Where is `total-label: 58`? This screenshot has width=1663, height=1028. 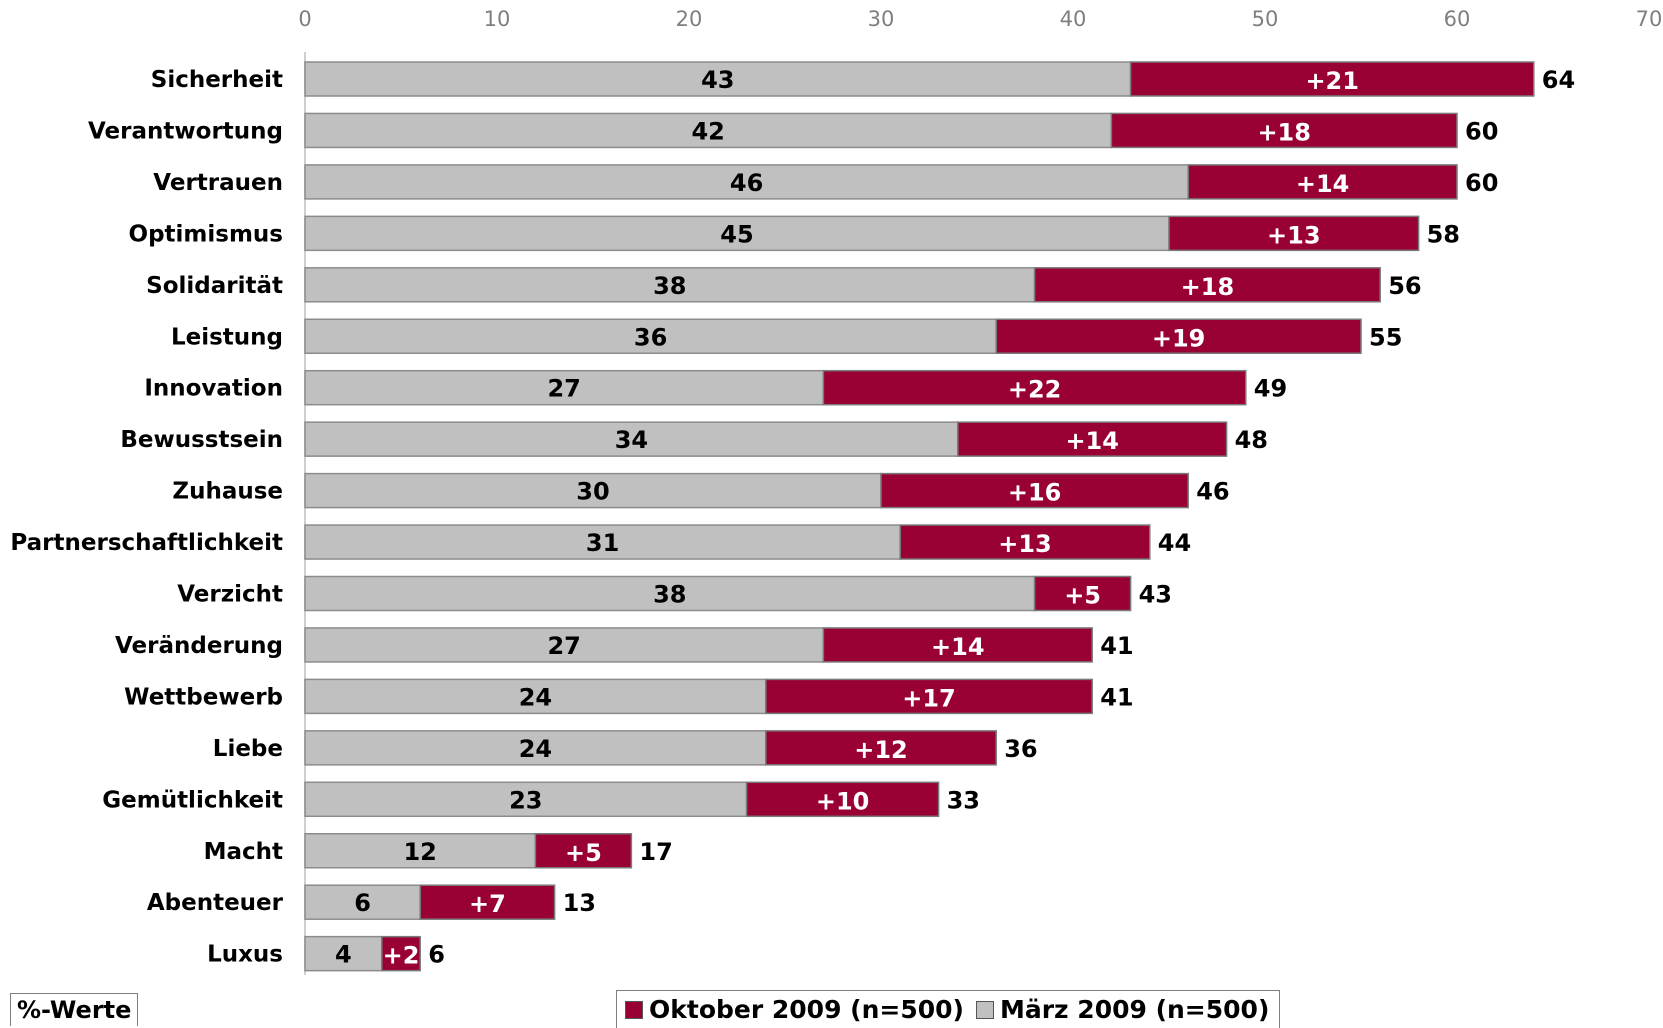
total-label: 58 is located at coordinates (1443, 234).